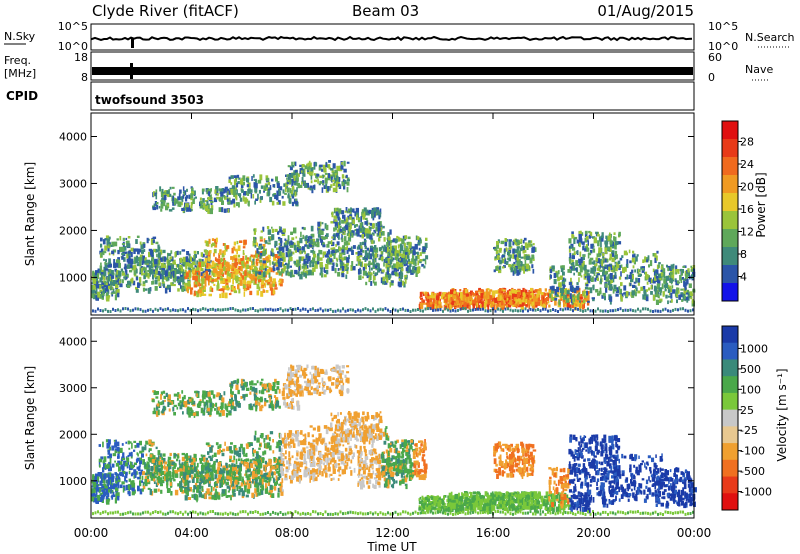 This screenshot has width=800, height=554. Describe the element at coordinates (761, 204) in the screenshot. I see `power-colorbar-label: Power [dB]` at that location.